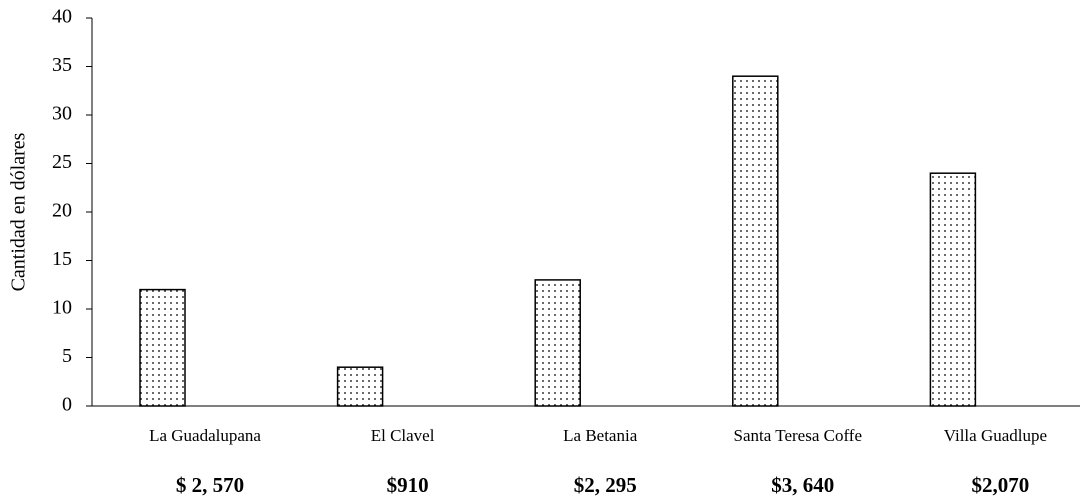 Image resolution: width=1091 pixels, height=502 pixels. I want to click on y-tick-label: 0, so click(67, 405).